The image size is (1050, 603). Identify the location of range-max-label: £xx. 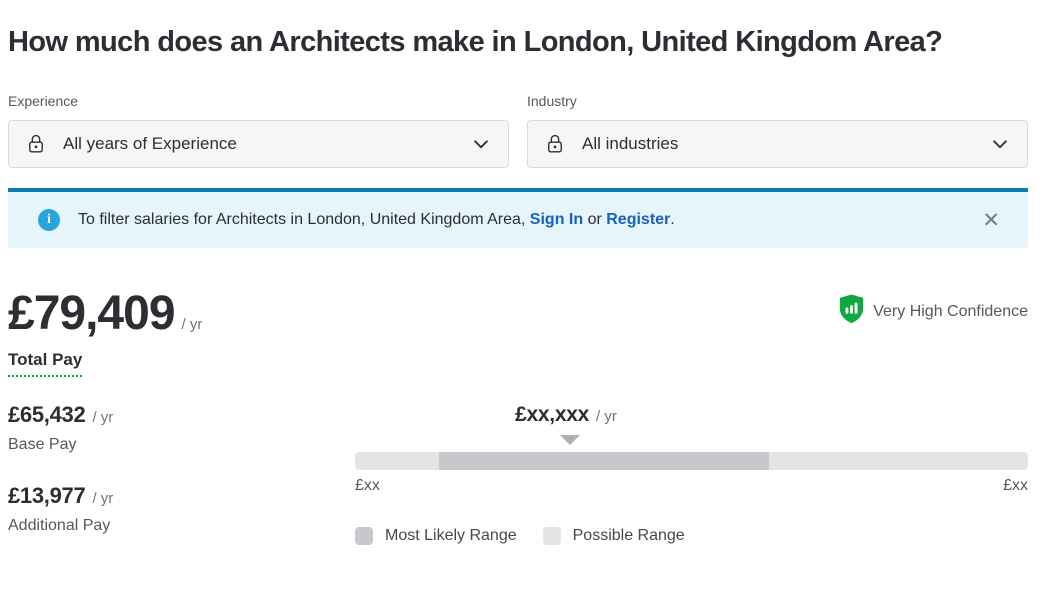
(1015, 485).